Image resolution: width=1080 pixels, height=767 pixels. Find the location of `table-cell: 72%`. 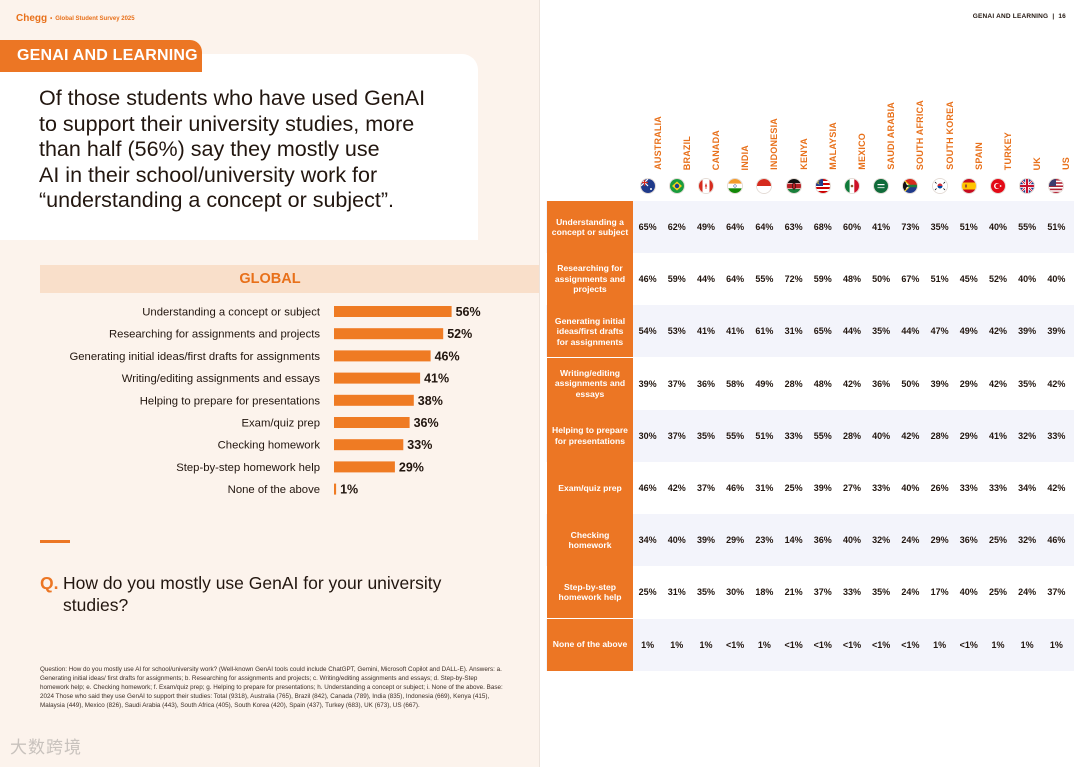

table-cell: 72% is located at coordinates (793, 279).